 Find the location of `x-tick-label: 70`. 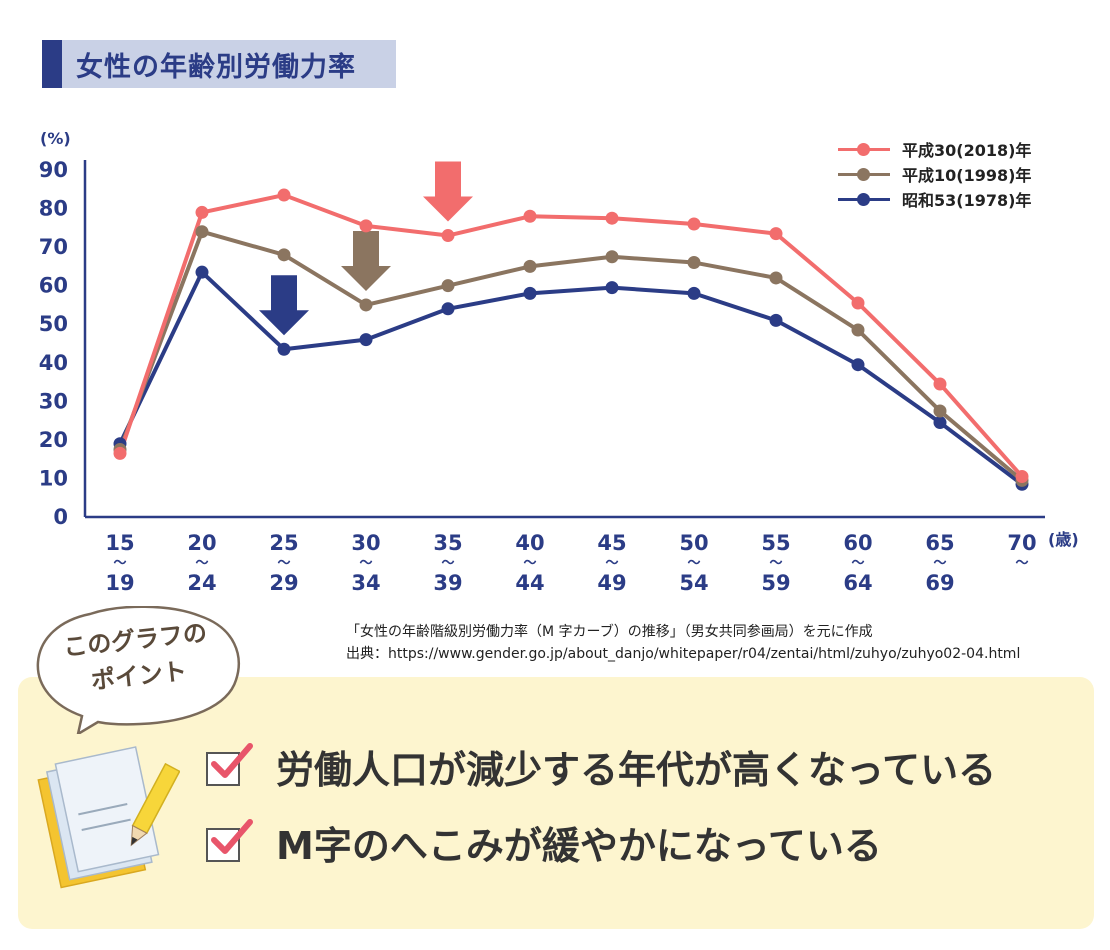

x-tick-label: 70 is located at coordinates (1021, 543).